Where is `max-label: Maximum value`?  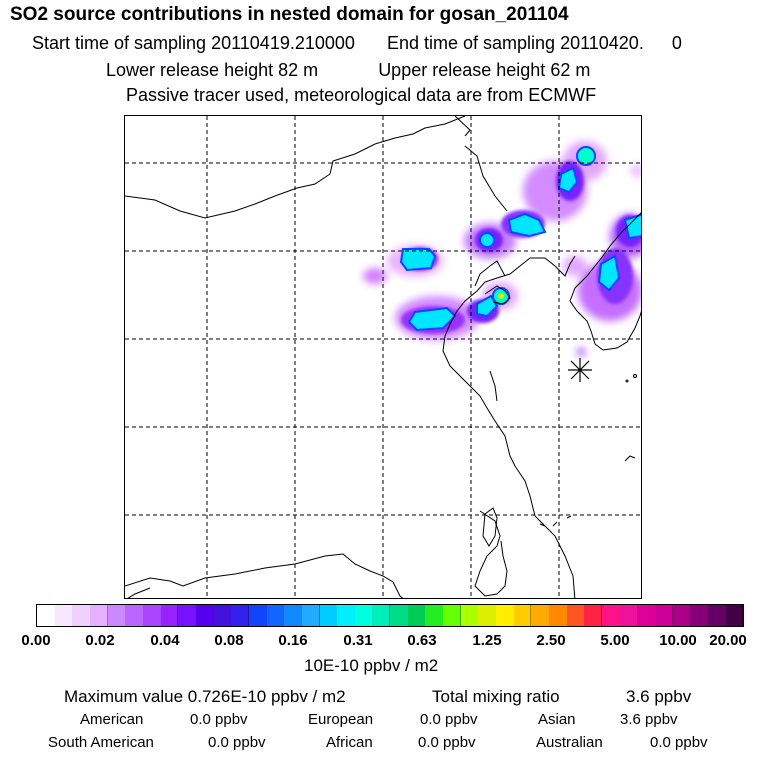 max-label: Maximum value is located at coordinates (124, 696).